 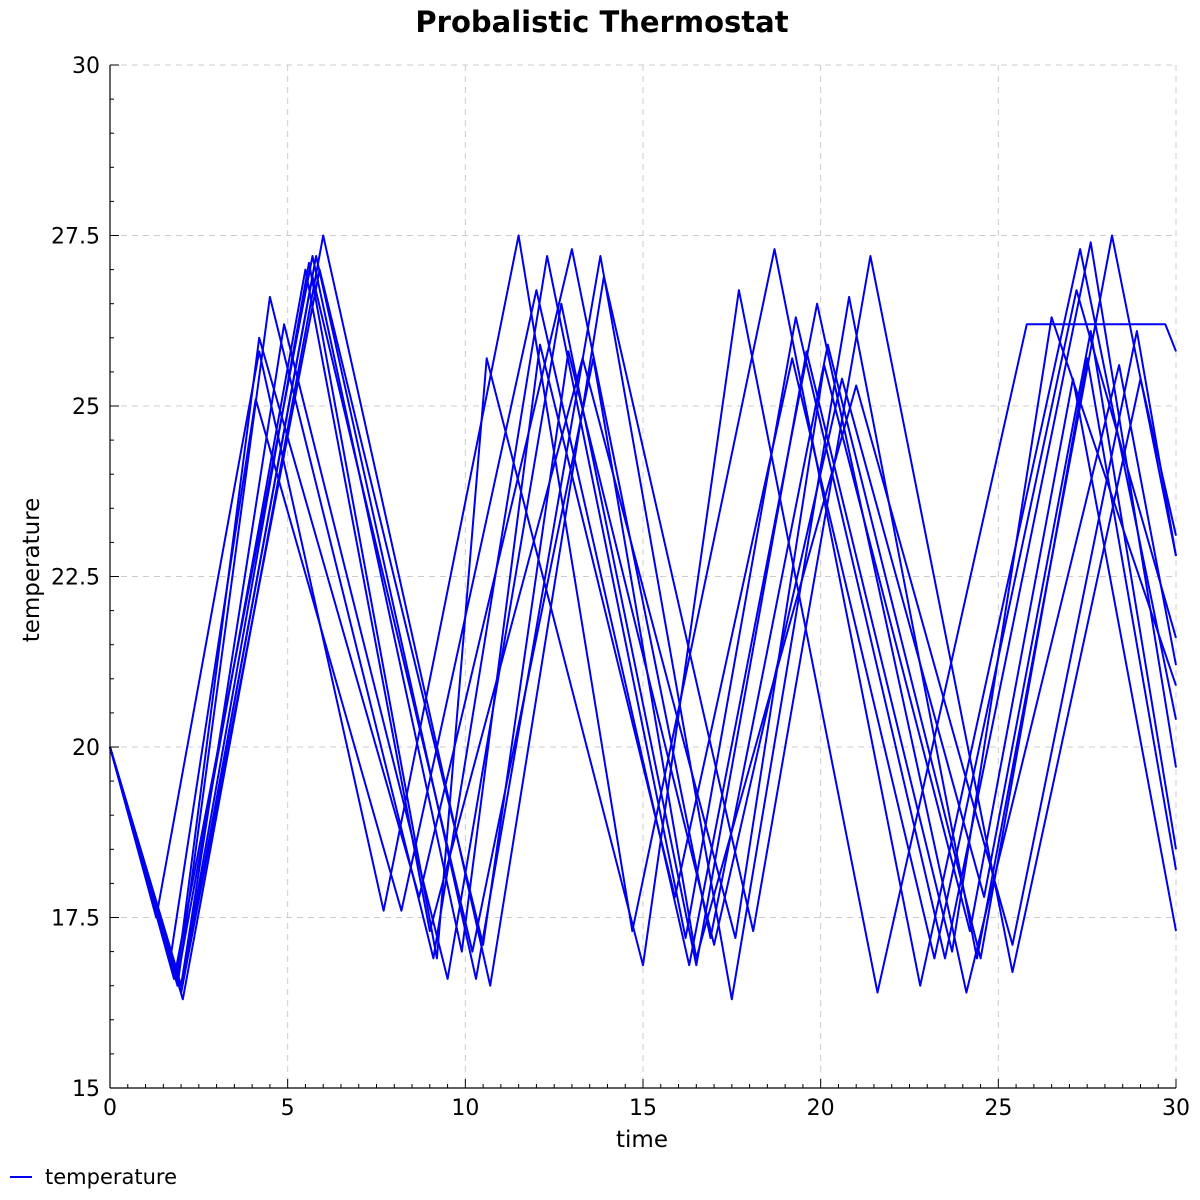 What do you see at coordinates (643, 1108) in the screenshot?
I see `x-tick-label: 15` at bounding box center [643, 1108].